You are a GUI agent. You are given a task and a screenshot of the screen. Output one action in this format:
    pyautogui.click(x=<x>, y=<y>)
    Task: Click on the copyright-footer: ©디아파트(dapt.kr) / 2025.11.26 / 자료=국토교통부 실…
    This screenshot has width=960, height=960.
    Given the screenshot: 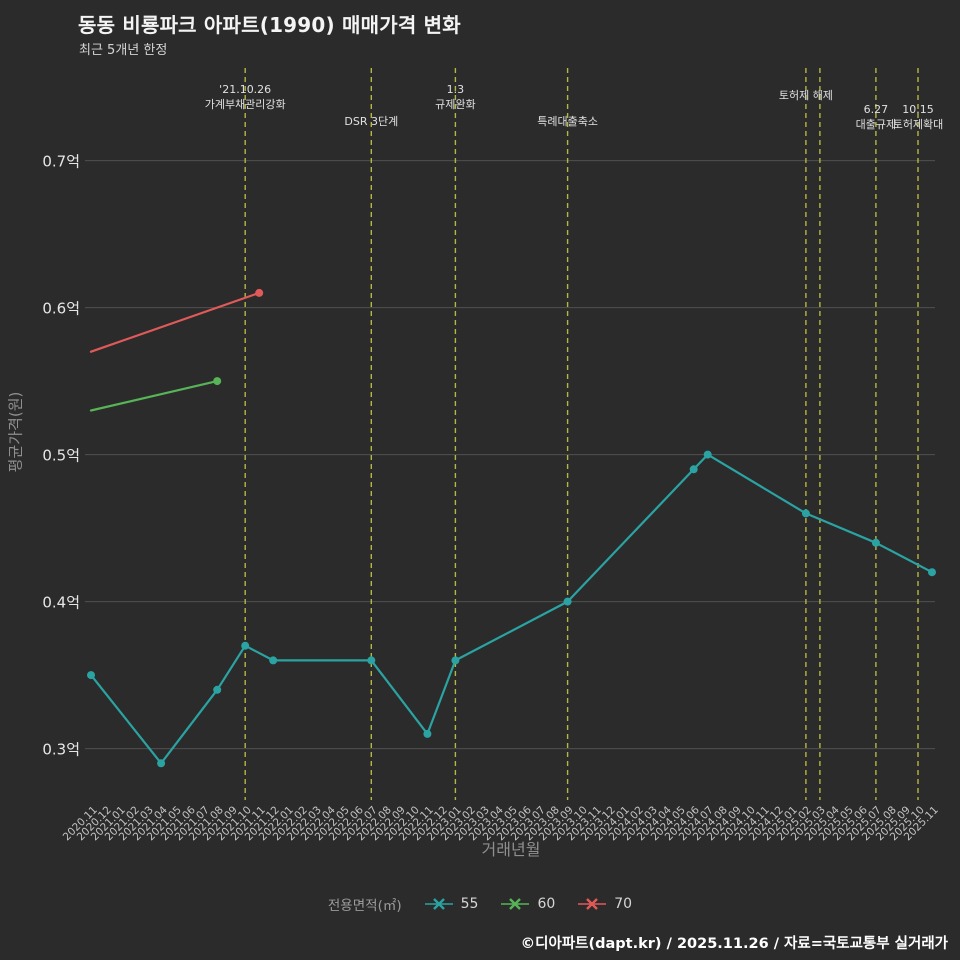 What is the action you would take?
    pyautogui.click(x=734, y=944)
    